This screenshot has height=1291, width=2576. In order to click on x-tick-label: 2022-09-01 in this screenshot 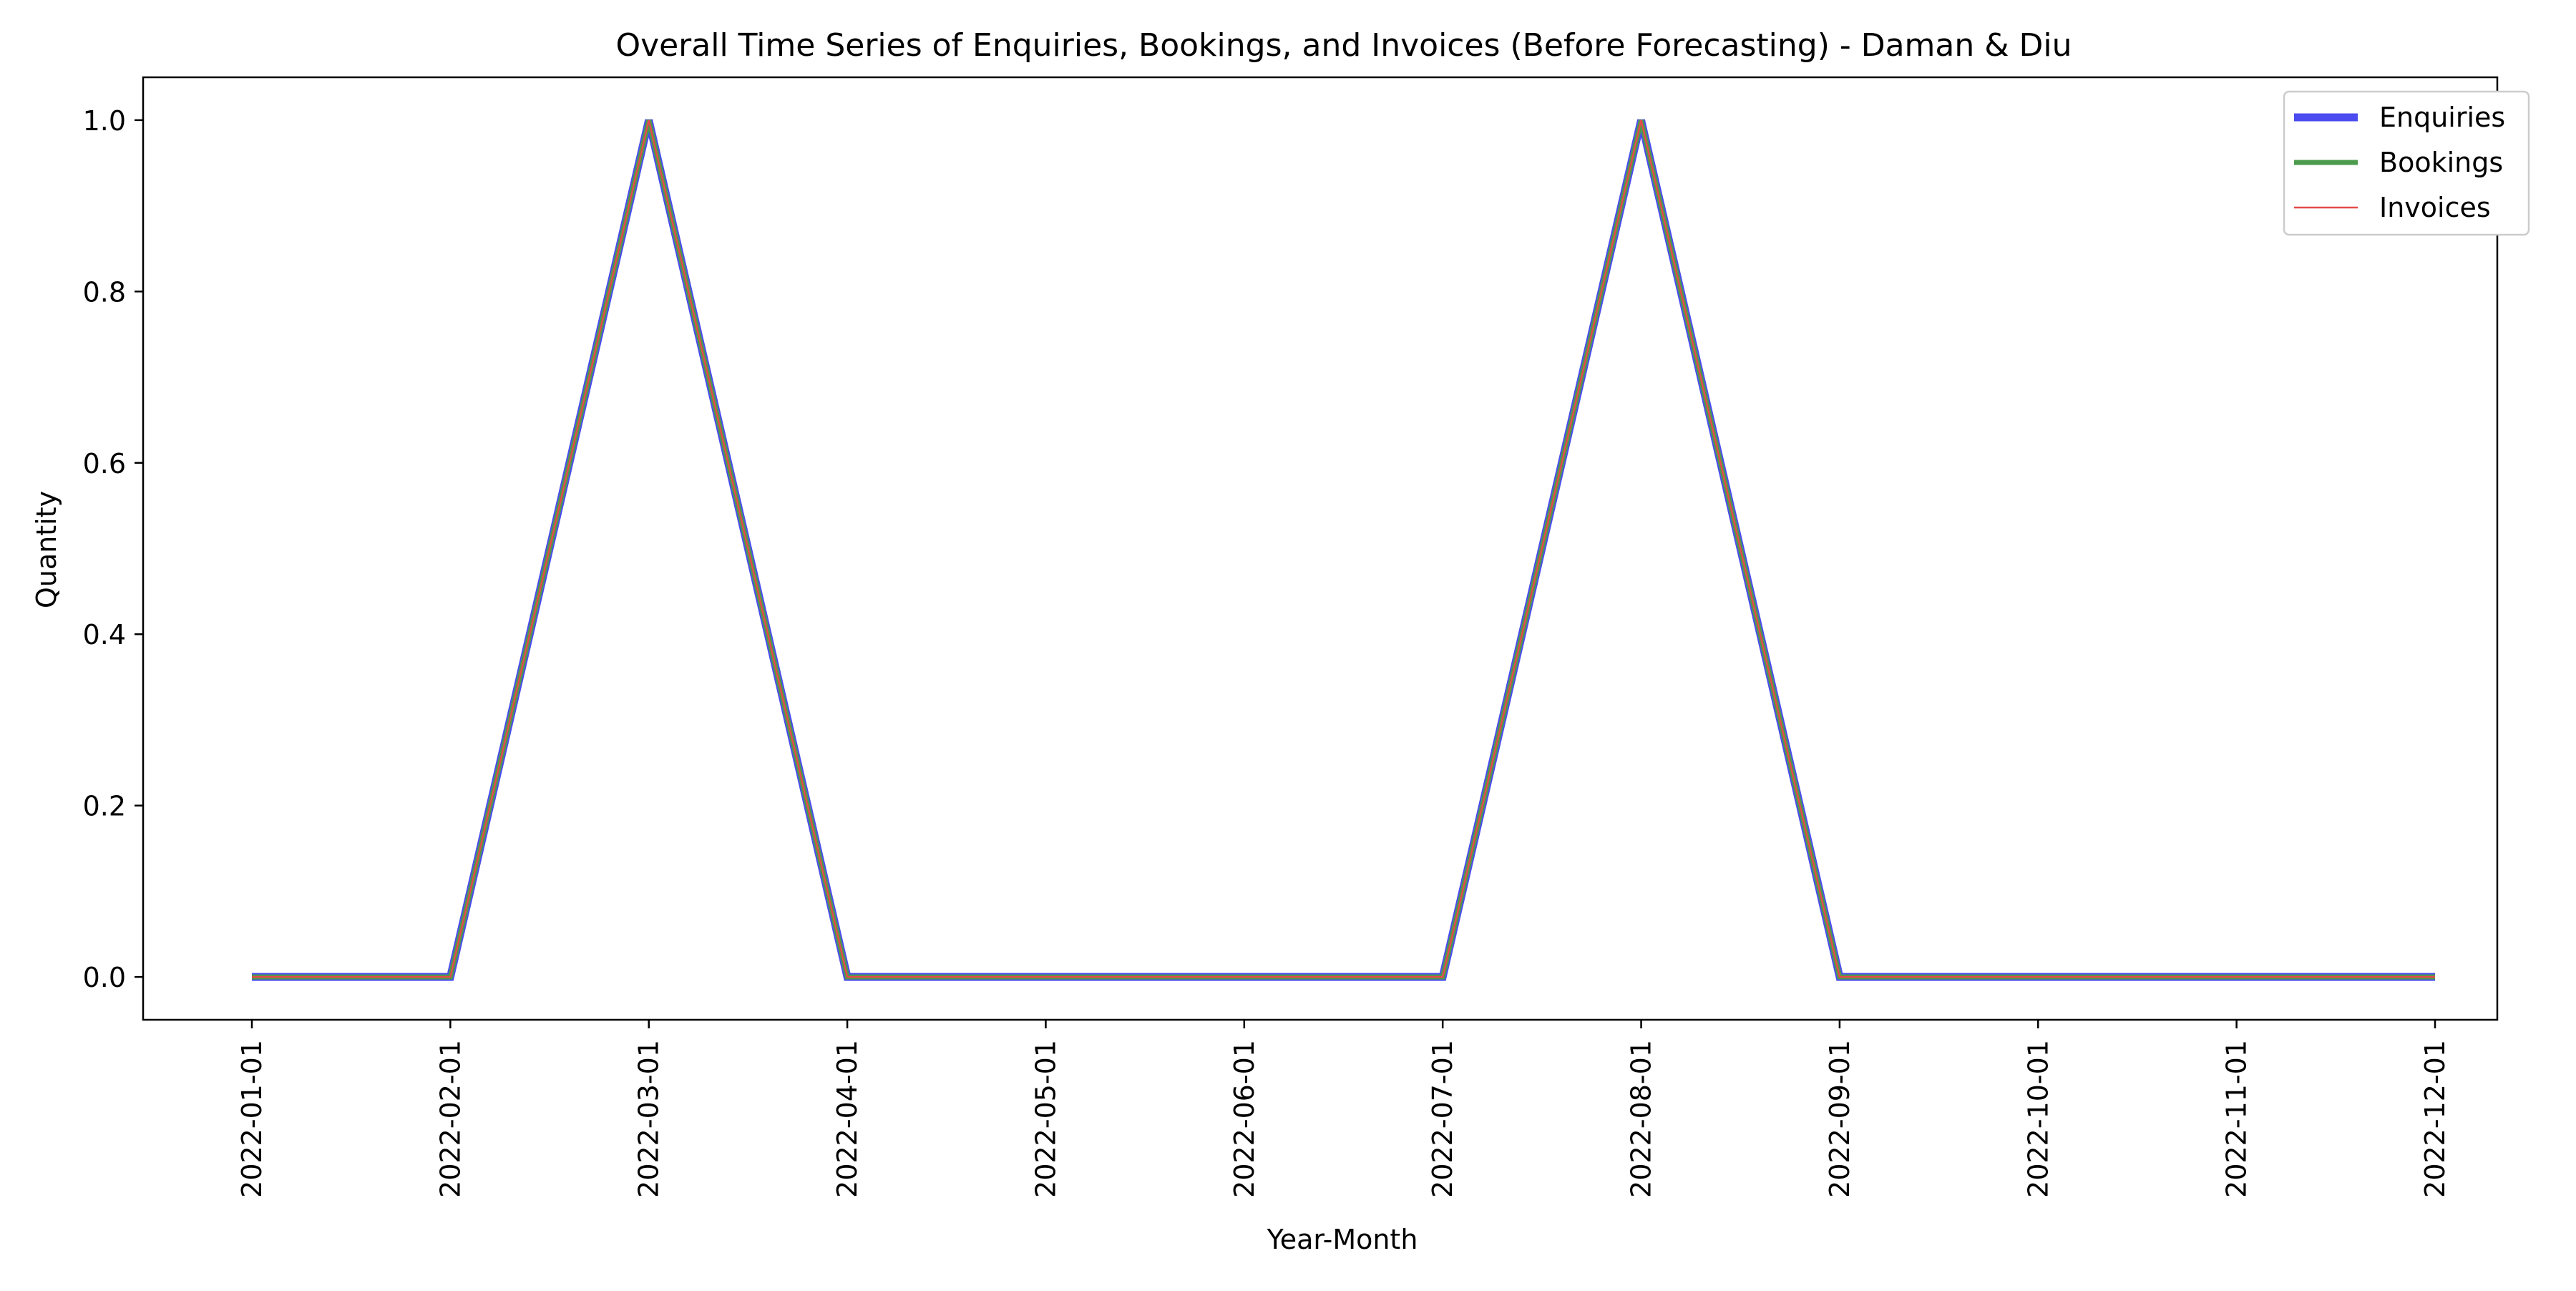, I will do `click(1839, 1119)`.